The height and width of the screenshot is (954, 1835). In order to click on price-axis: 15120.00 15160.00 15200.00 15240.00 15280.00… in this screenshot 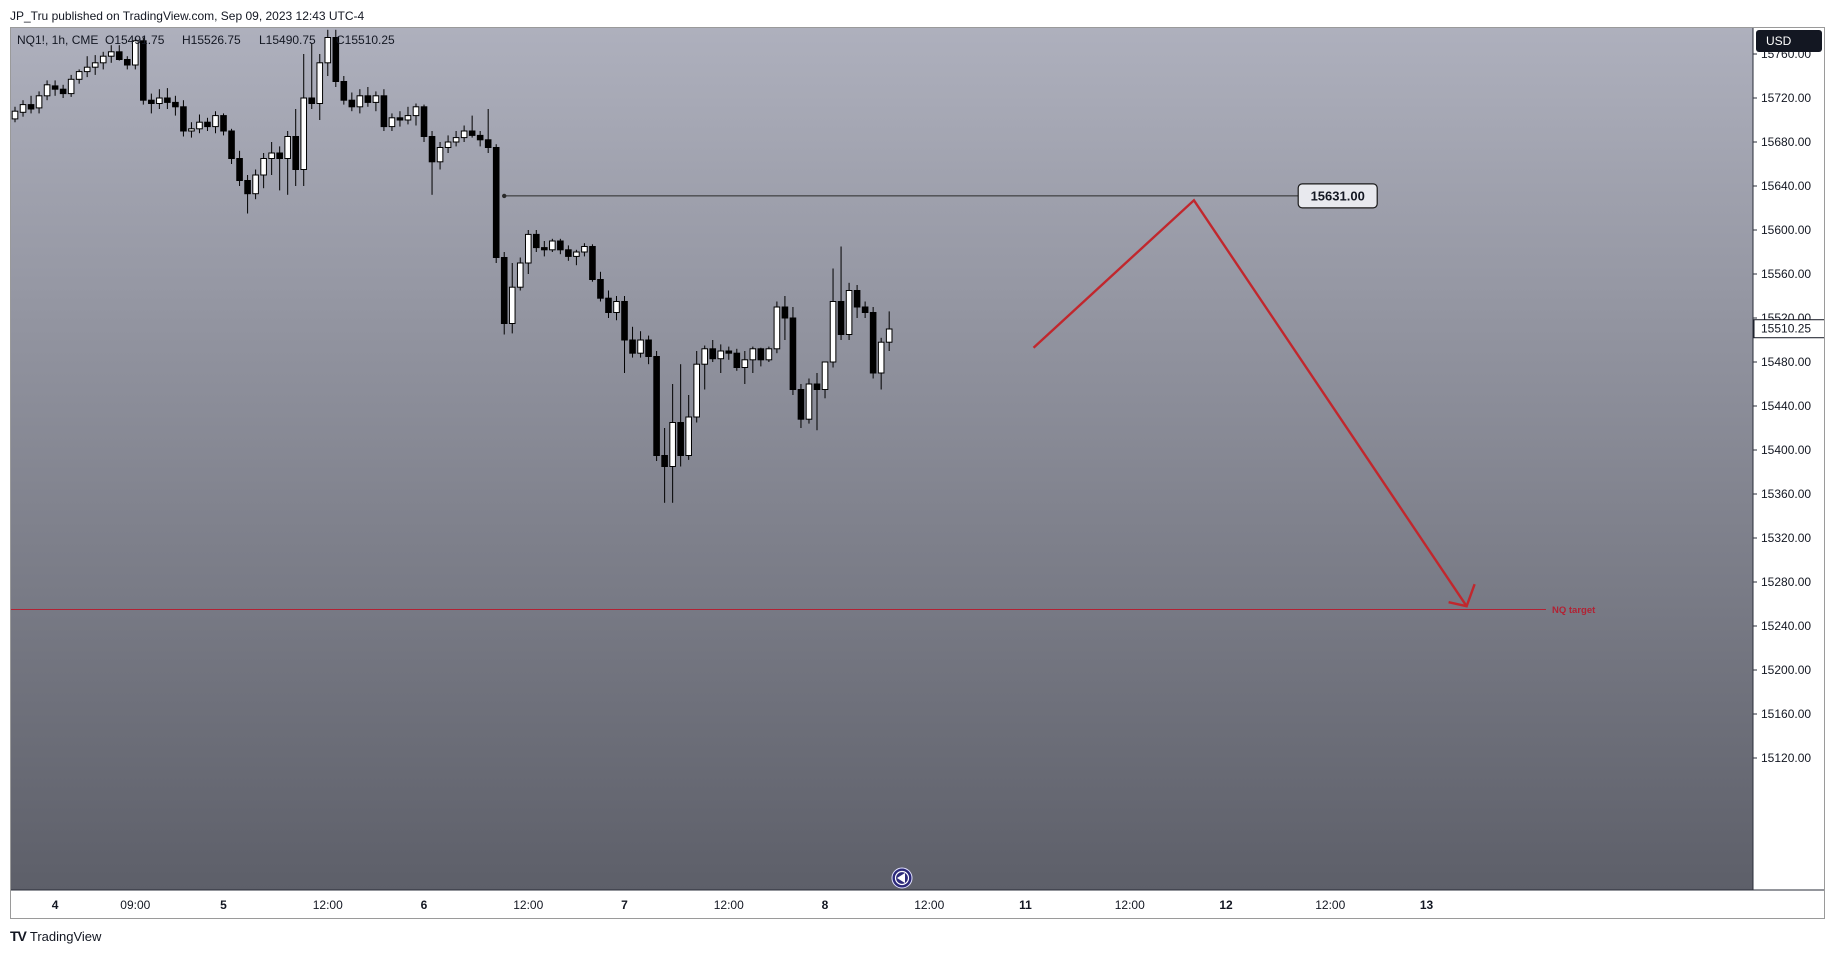, I will do `click(1789, 396)`.